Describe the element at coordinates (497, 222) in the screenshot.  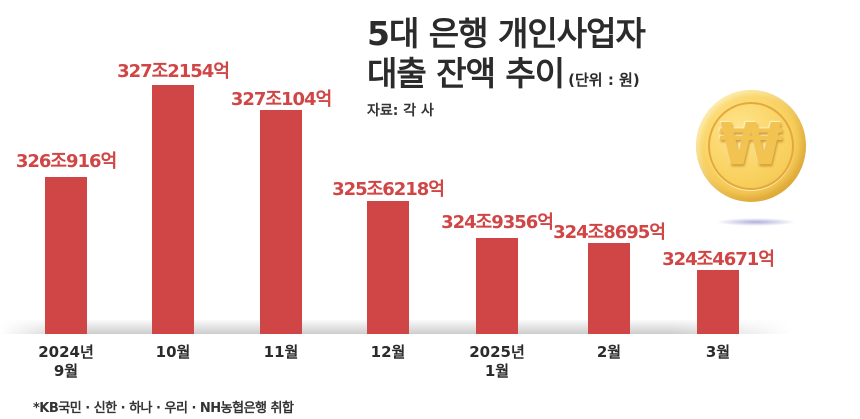
I see `value-label: 324조9356억` at that location.